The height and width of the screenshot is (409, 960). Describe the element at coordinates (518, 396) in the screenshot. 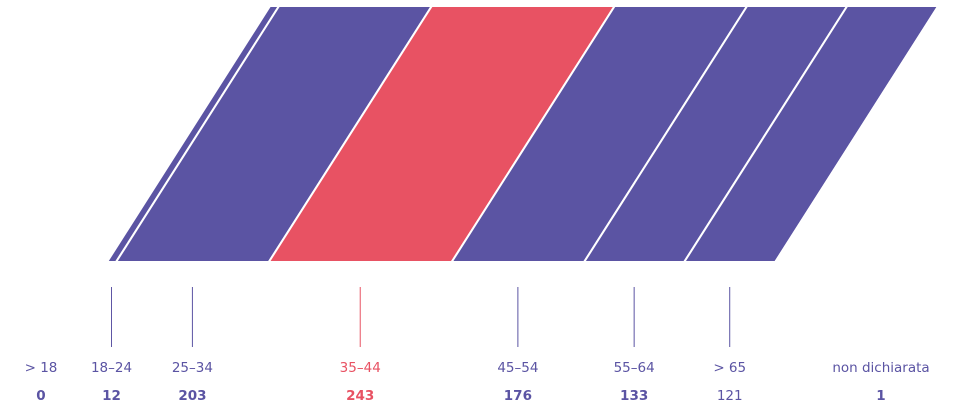

I see `value-label-45-54: 176` at that location.